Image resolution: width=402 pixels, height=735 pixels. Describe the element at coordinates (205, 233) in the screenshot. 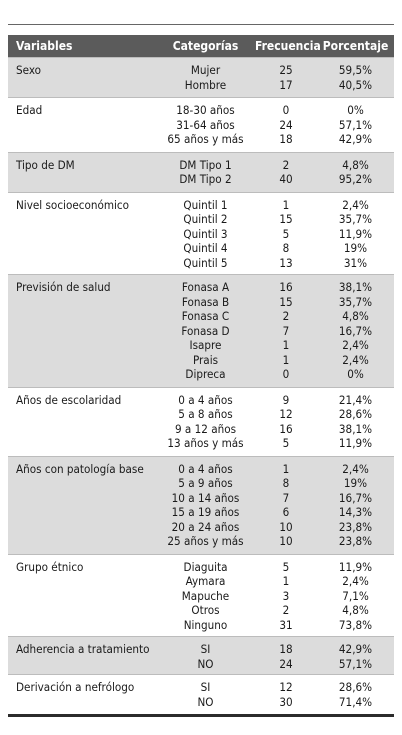

I see `category-cell: Quintil 3` at that location.